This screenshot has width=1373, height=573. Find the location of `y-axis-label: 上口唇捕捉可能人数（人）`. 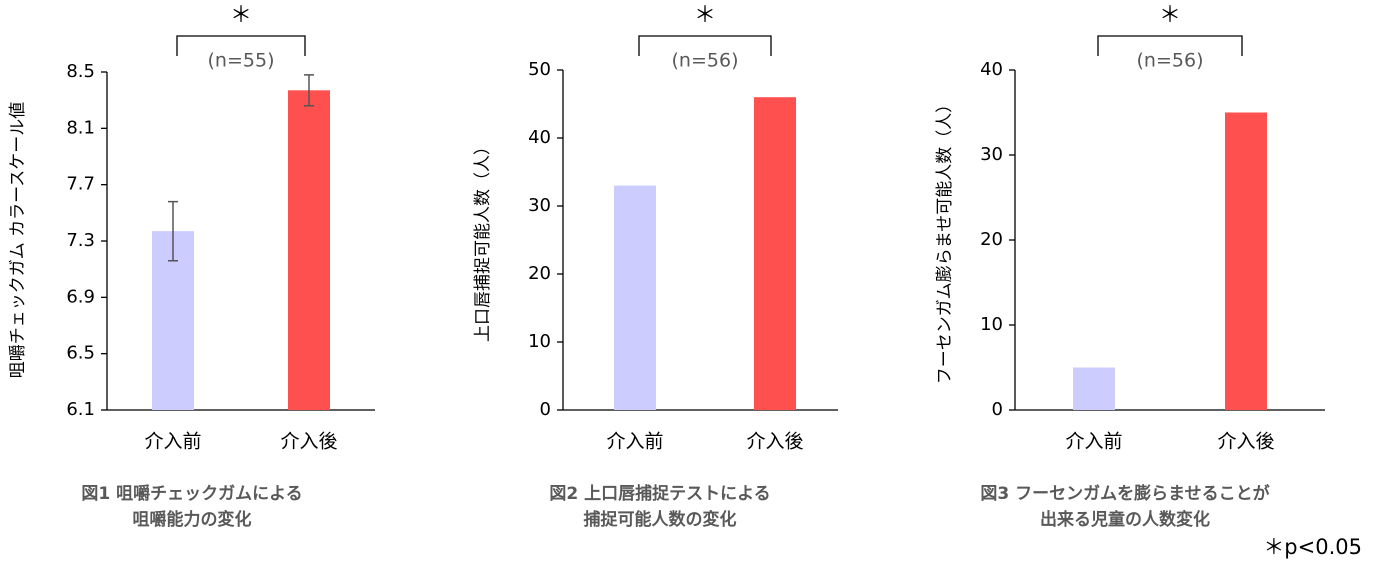

y-axis-label: 上口唇捕捉可能人数（人） is located at coordinates (483, 240).